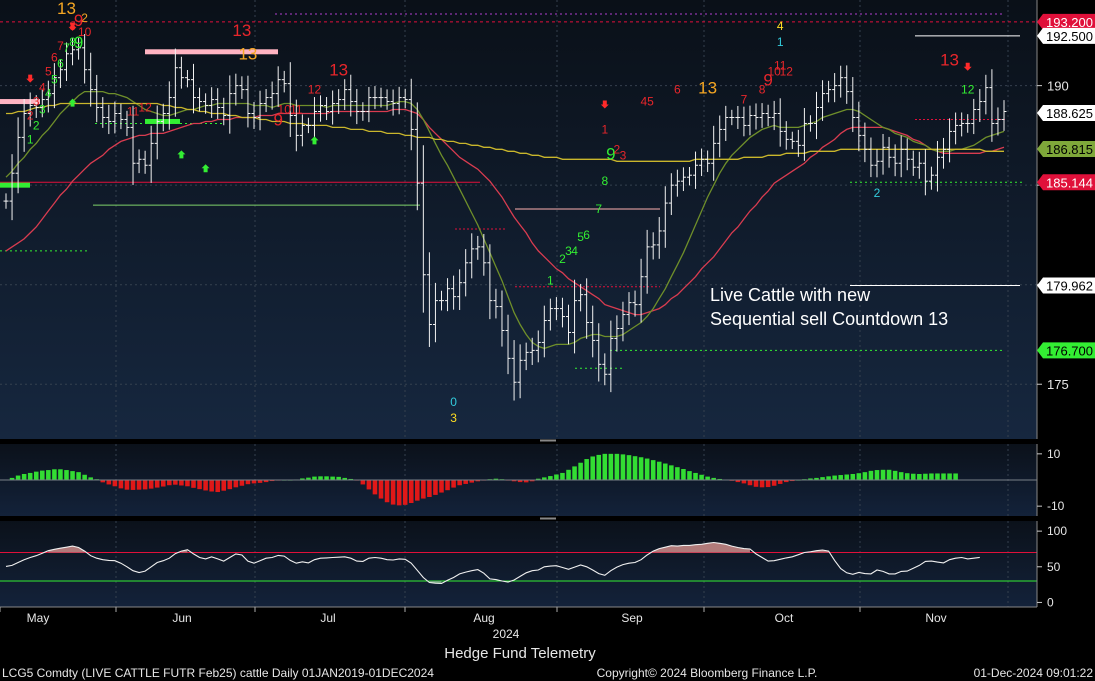  Describe the element at coordinates (60, 46) in the screenshot. I see `td-count-label: 7` at that location.